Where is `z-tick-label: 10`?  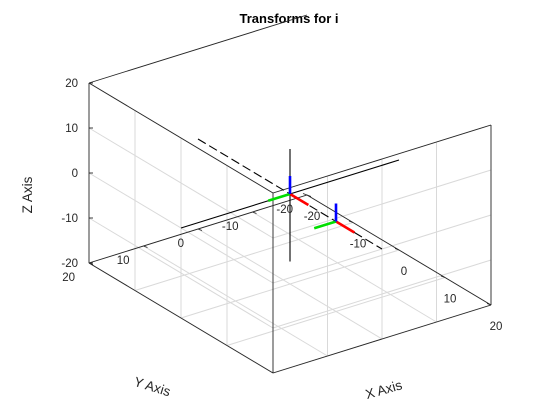 z-tick-label: 10 is located at coordinates (71, 129).